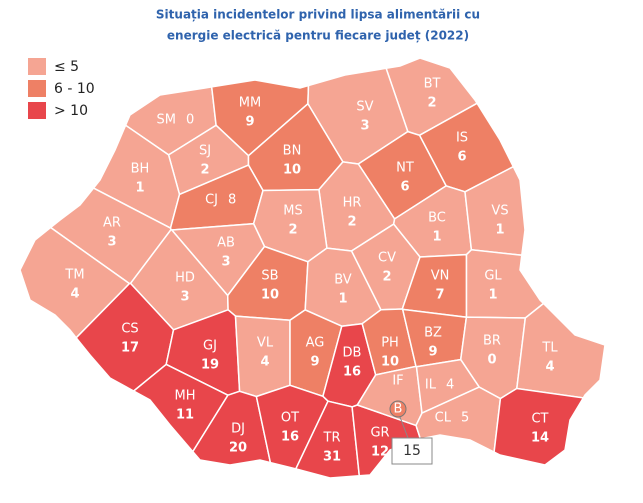 The width and height of the screenshot is (643, 503). Describe the element at coordinates (185, 415) in the screenshot. I see `county-value: 11` at that location.